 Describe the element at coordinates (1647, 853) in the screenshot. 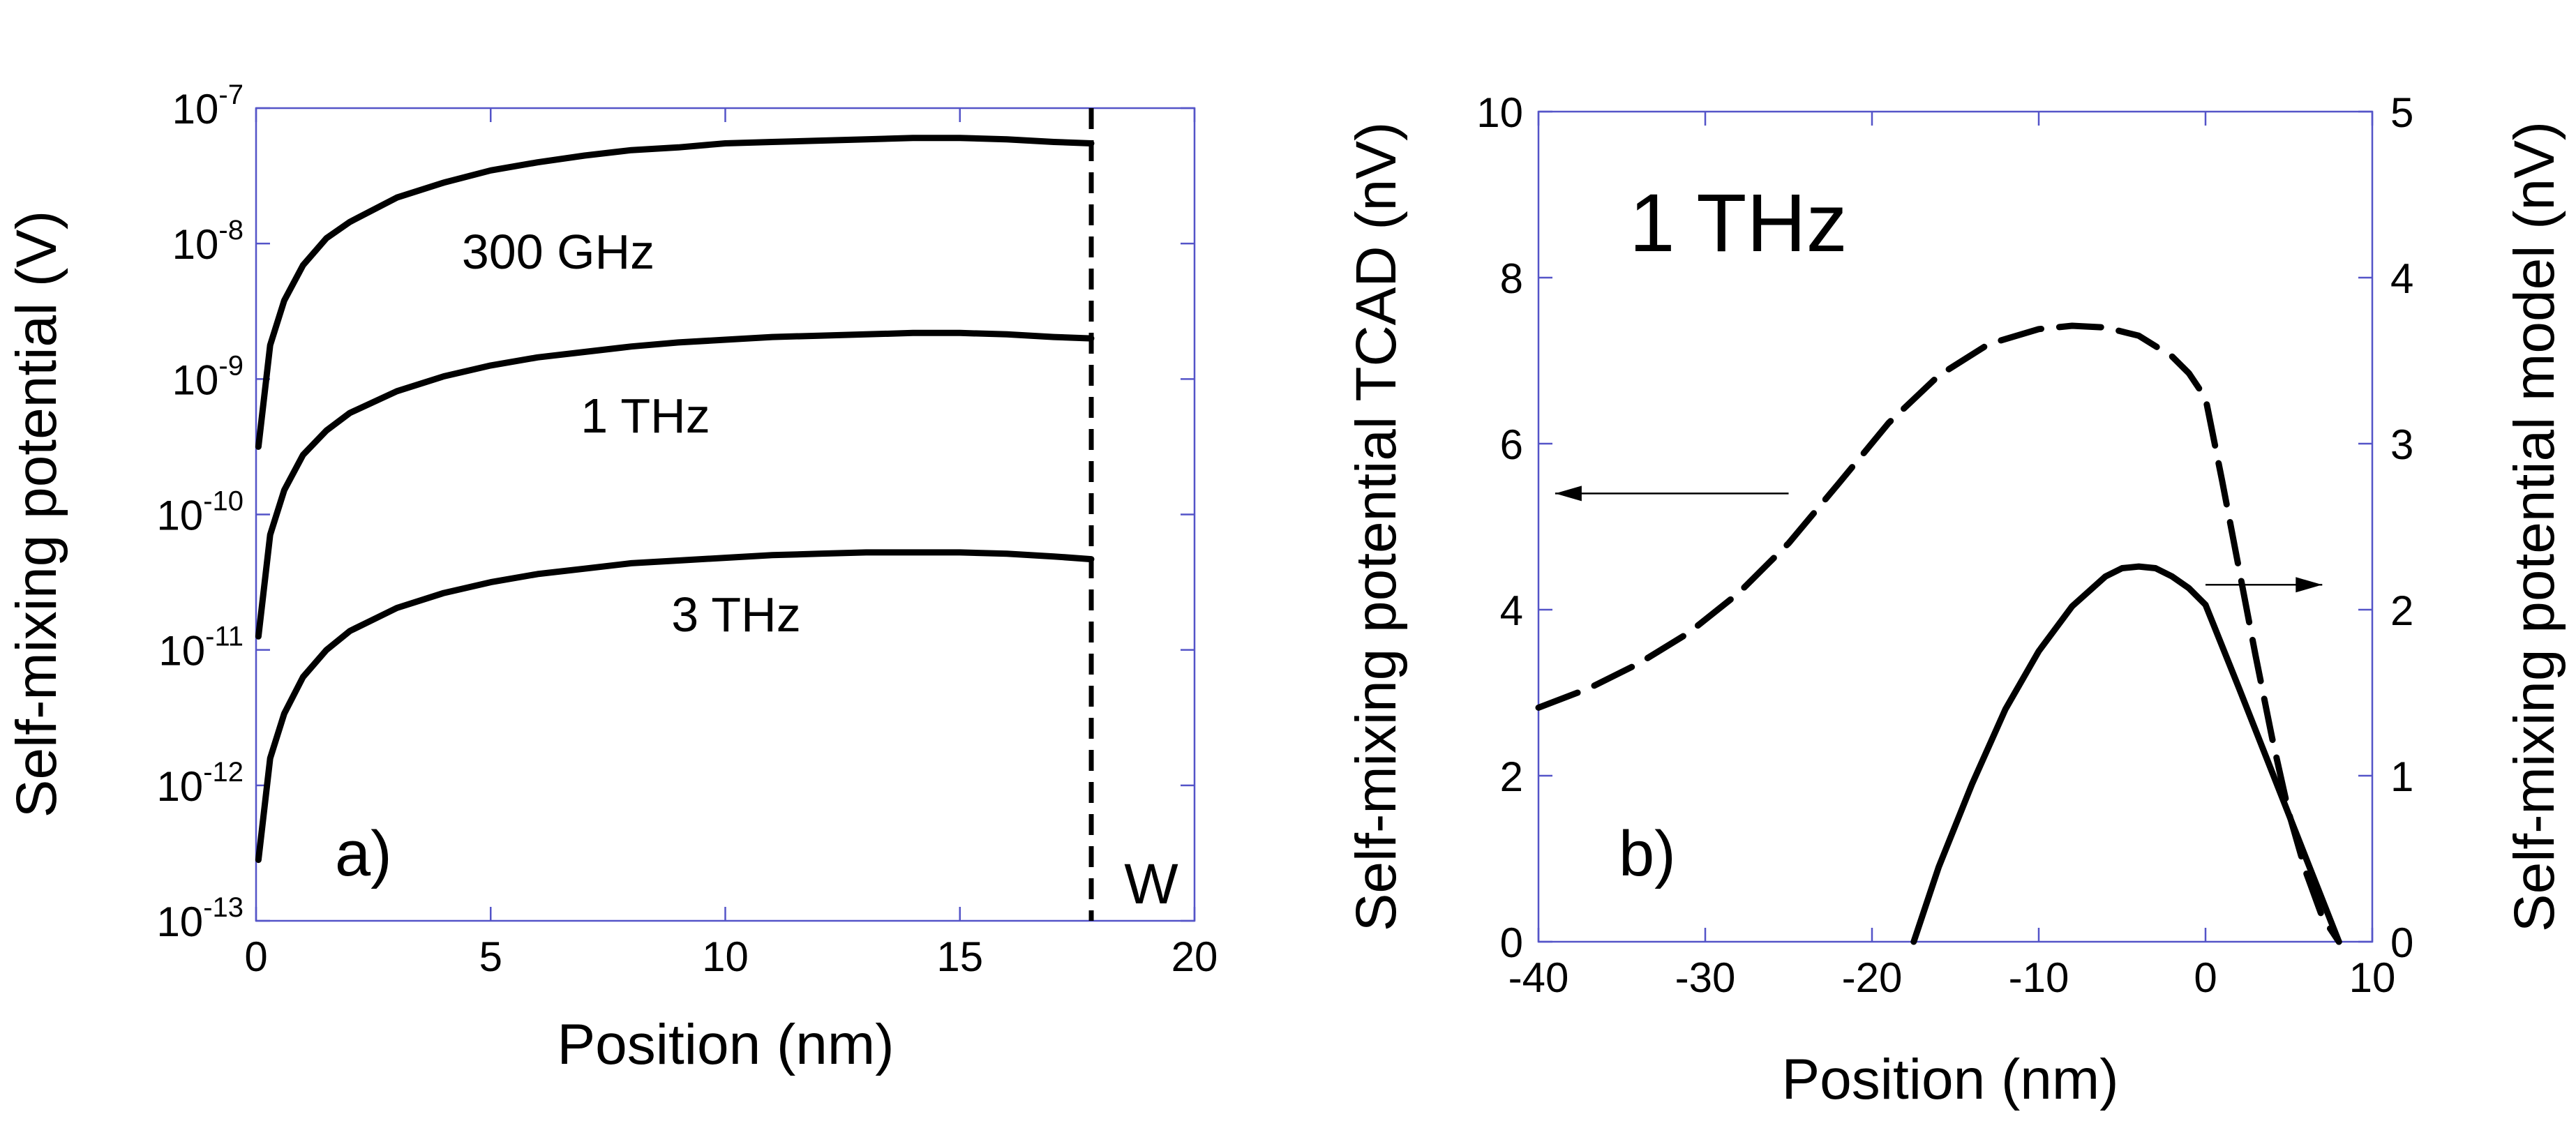

I see `panel-b-label: b)` at that location.